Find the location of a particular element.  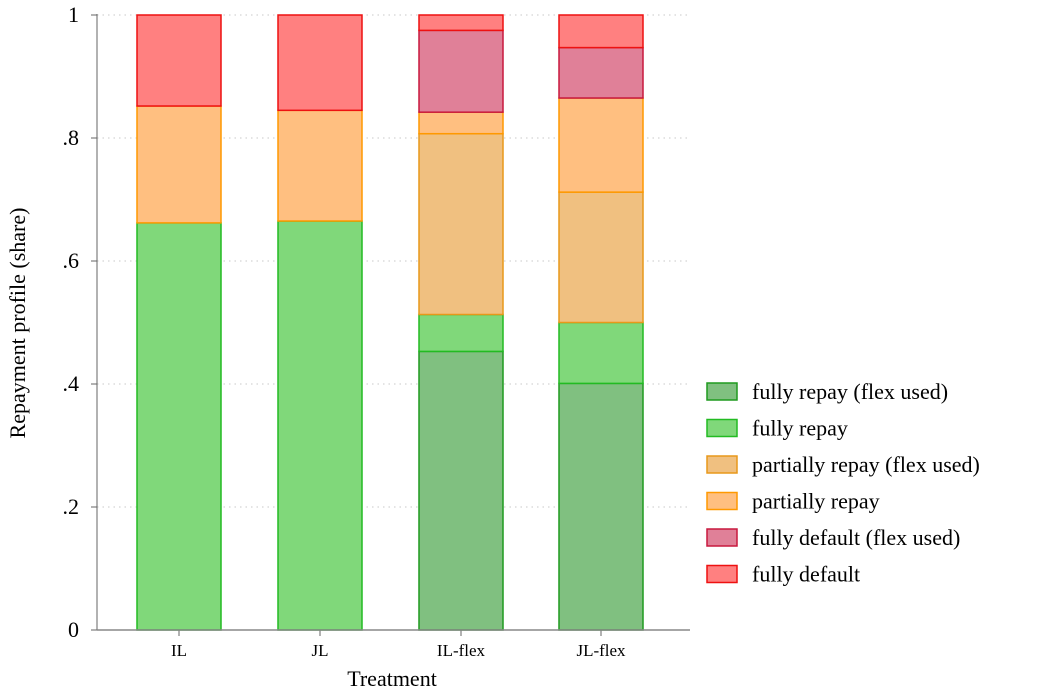

legend-label: fully repay (flex used) is located at coordinates (850, 391).